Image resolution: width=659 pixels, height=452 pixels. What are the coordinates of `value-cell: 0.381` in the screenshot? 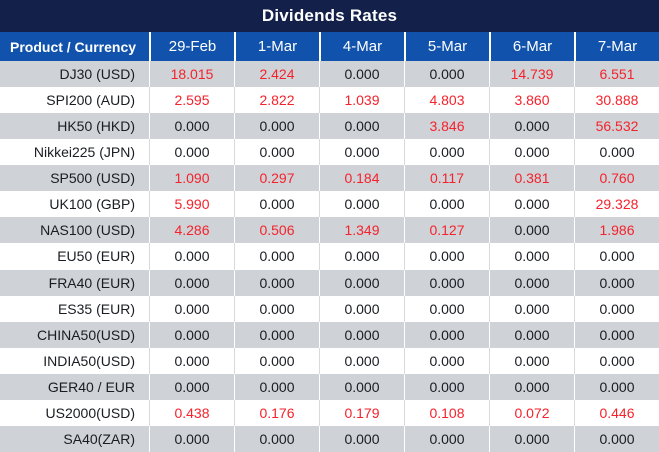 It's located at (531, 178).